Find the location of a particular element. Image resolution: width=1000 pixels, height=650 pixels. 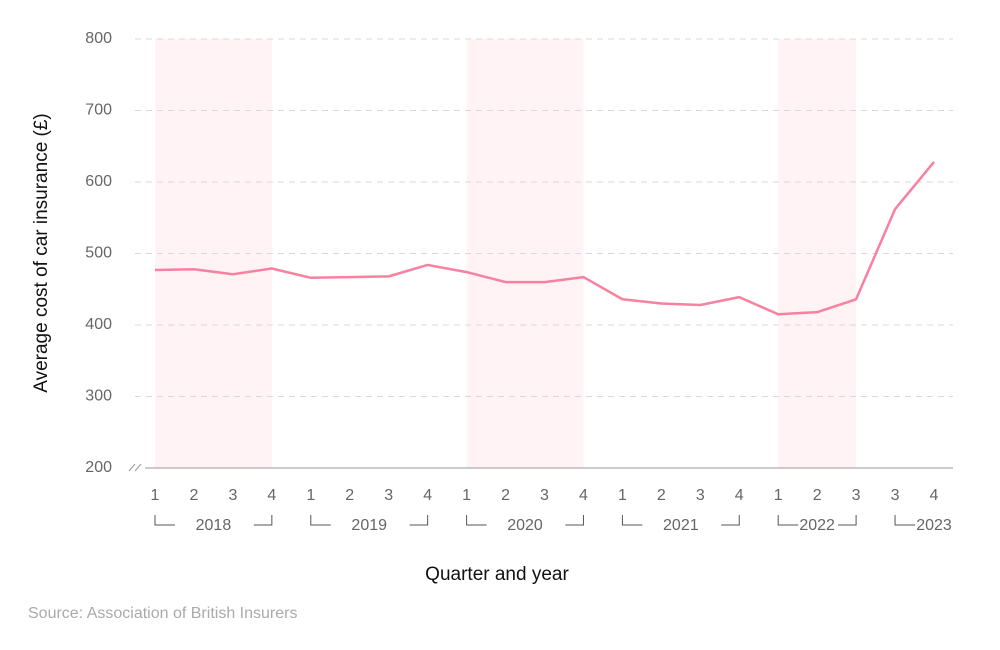

y-tick-label: 500 is located at coordinates (98, 253).